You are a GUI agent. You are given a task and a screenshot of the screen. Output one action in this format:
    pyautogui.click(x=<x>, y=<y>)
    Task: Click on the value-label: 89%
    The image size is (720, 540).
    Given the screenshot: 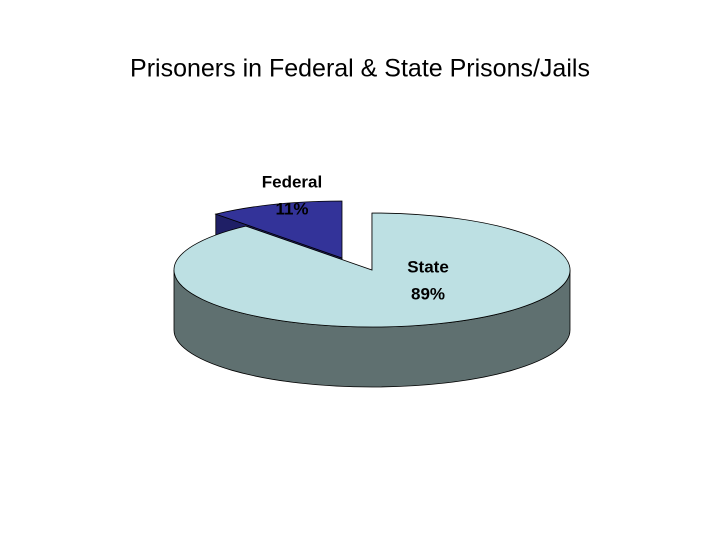 What is the action you would take?
    pyautogui.click(x=428, y=293)
    